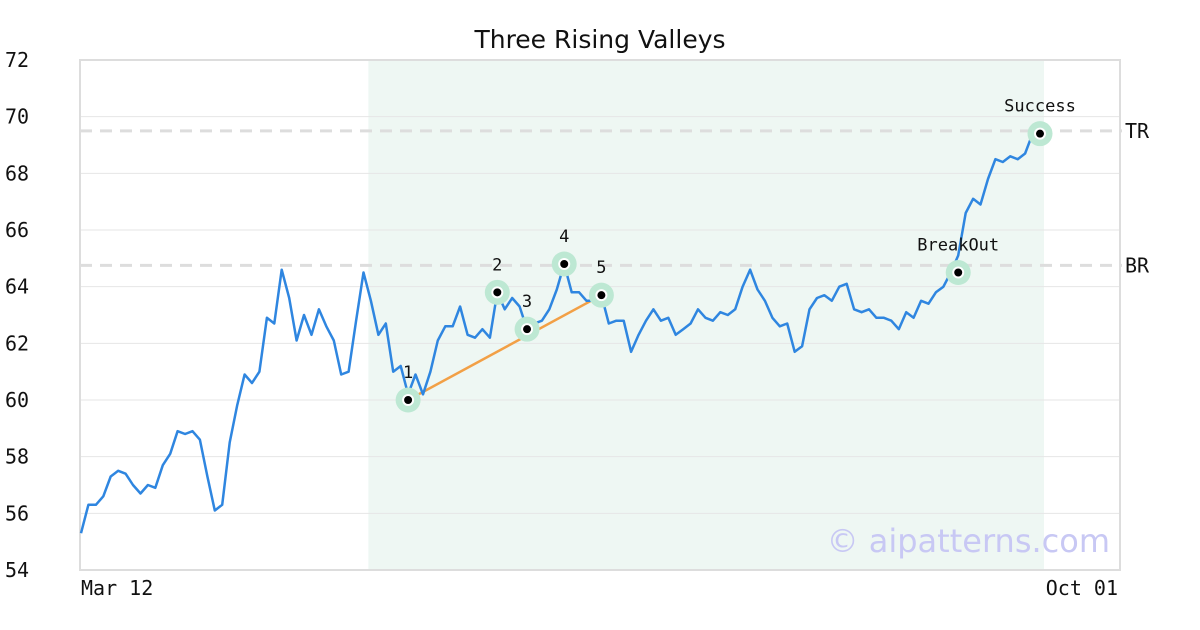 This screenshot has width=1200, height=630. I want to click on y-tick-label: 54, so click(17, 570).